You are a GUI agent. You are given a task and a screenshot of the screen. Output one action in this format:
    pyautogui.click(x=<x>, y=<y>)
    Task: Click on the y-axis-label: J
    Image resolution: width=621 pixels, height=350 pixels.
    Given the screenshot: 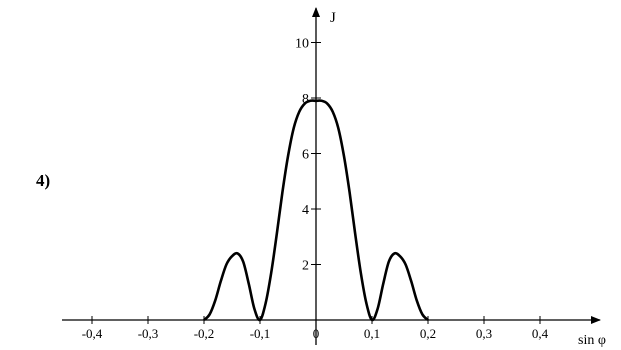 What is the action you would take?
    pyautogui.click(x=333, y=18)
    